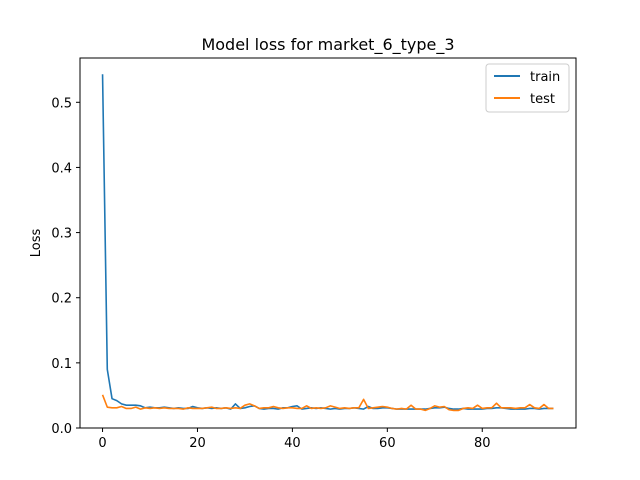  What do you see at coordinates (292, 443) in the screenshot?
I see `x-tick-label: 40` at bounding box center [292, 443].